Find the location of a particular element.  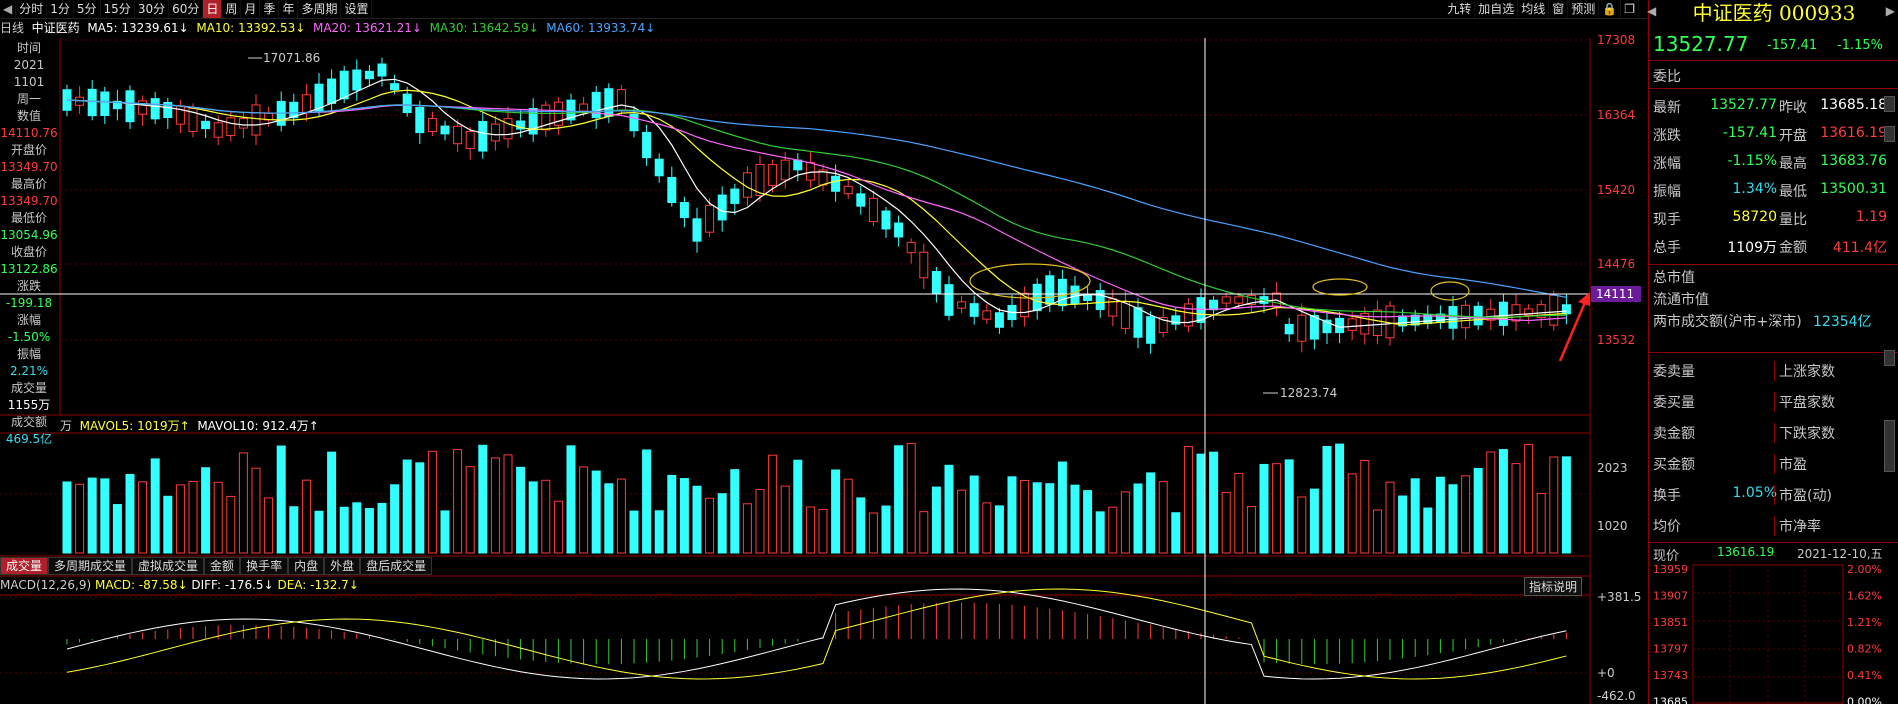

restore-icon: ❐ is located at coordinates (1630, 9).